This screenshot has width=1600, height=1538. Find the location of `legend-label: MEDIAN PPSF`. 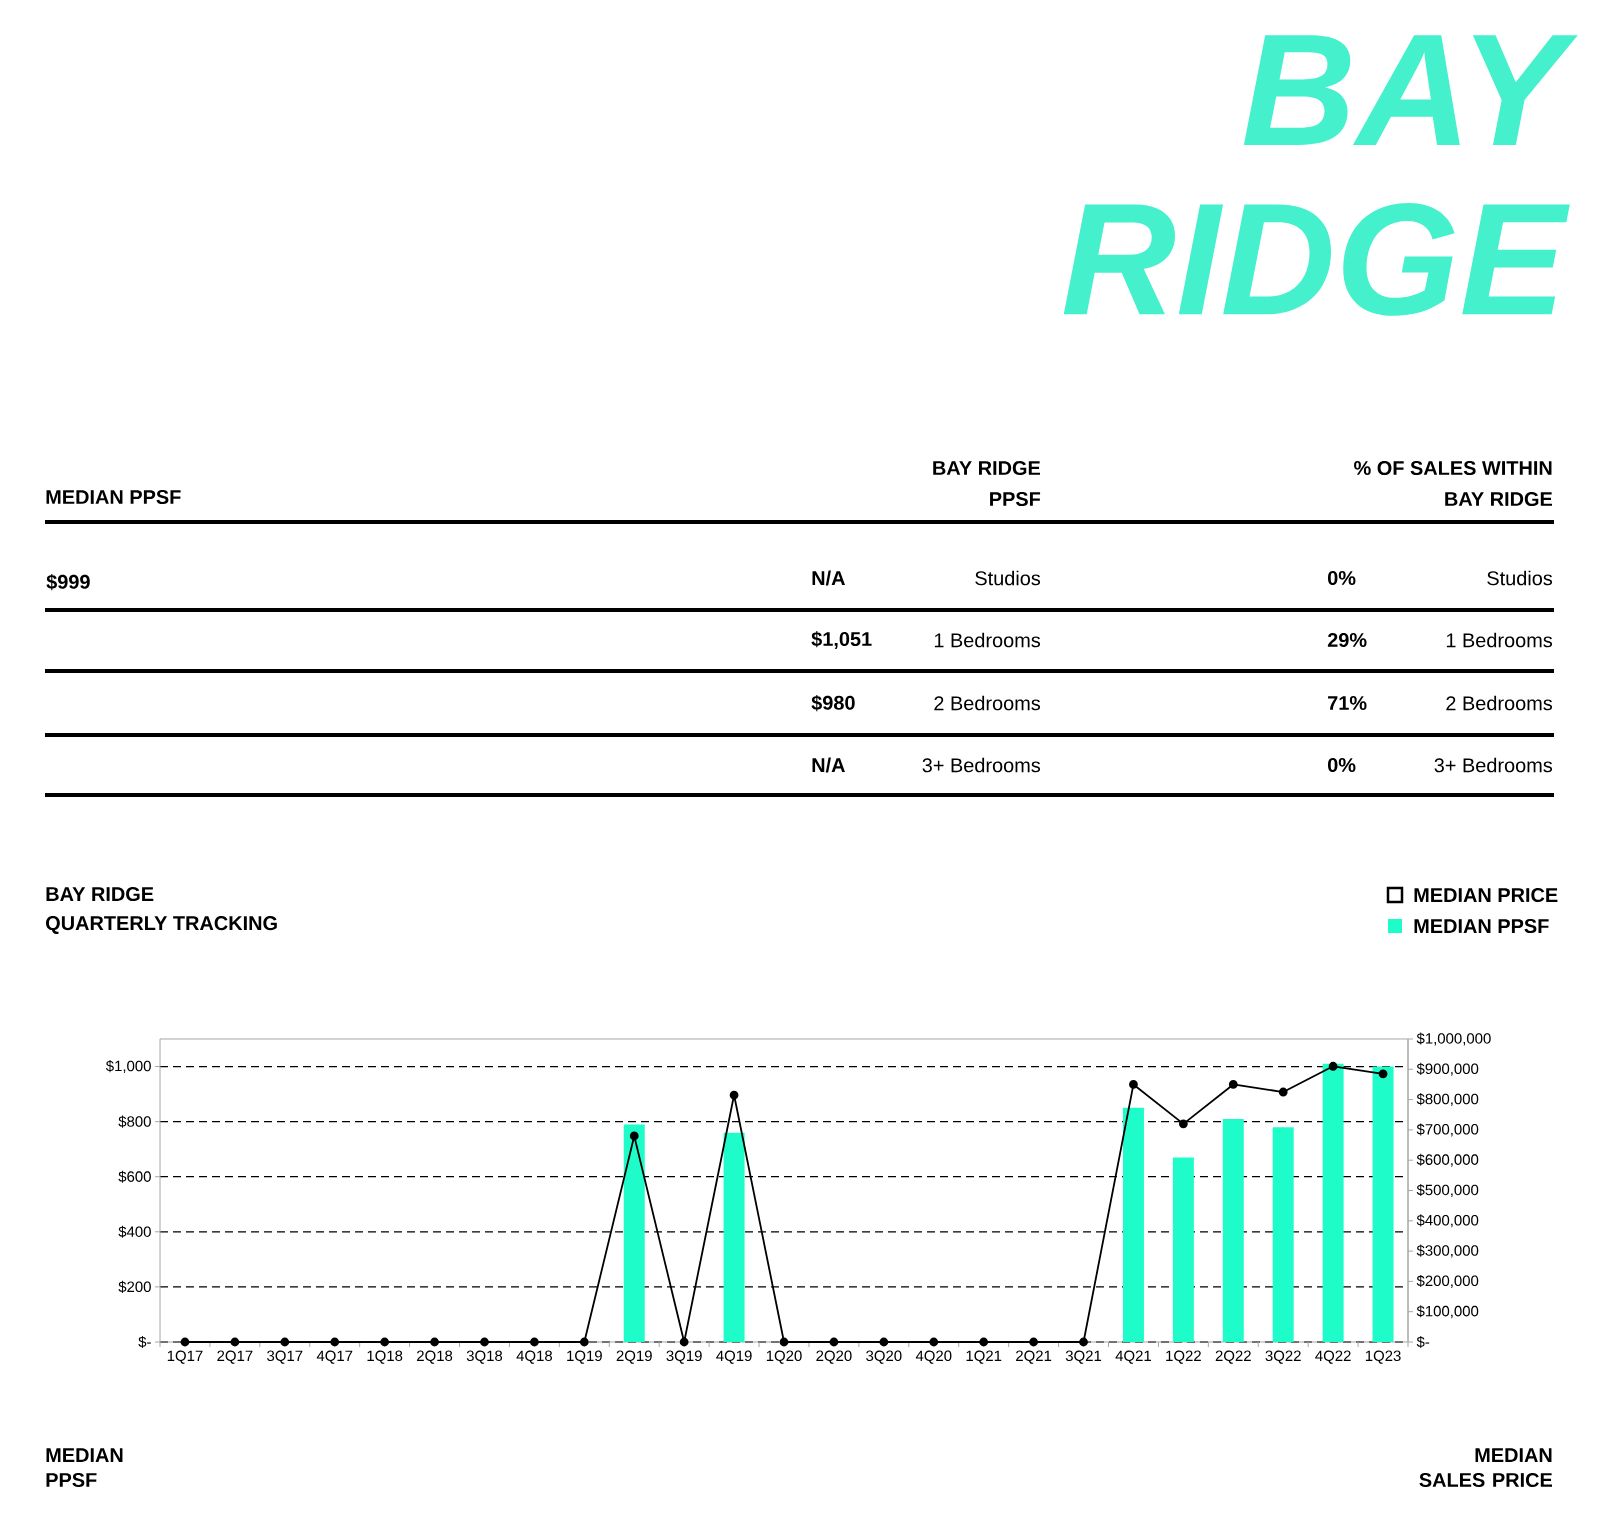

legend-label: MEDIAN PPSF is located at coordinates (1481, 926).